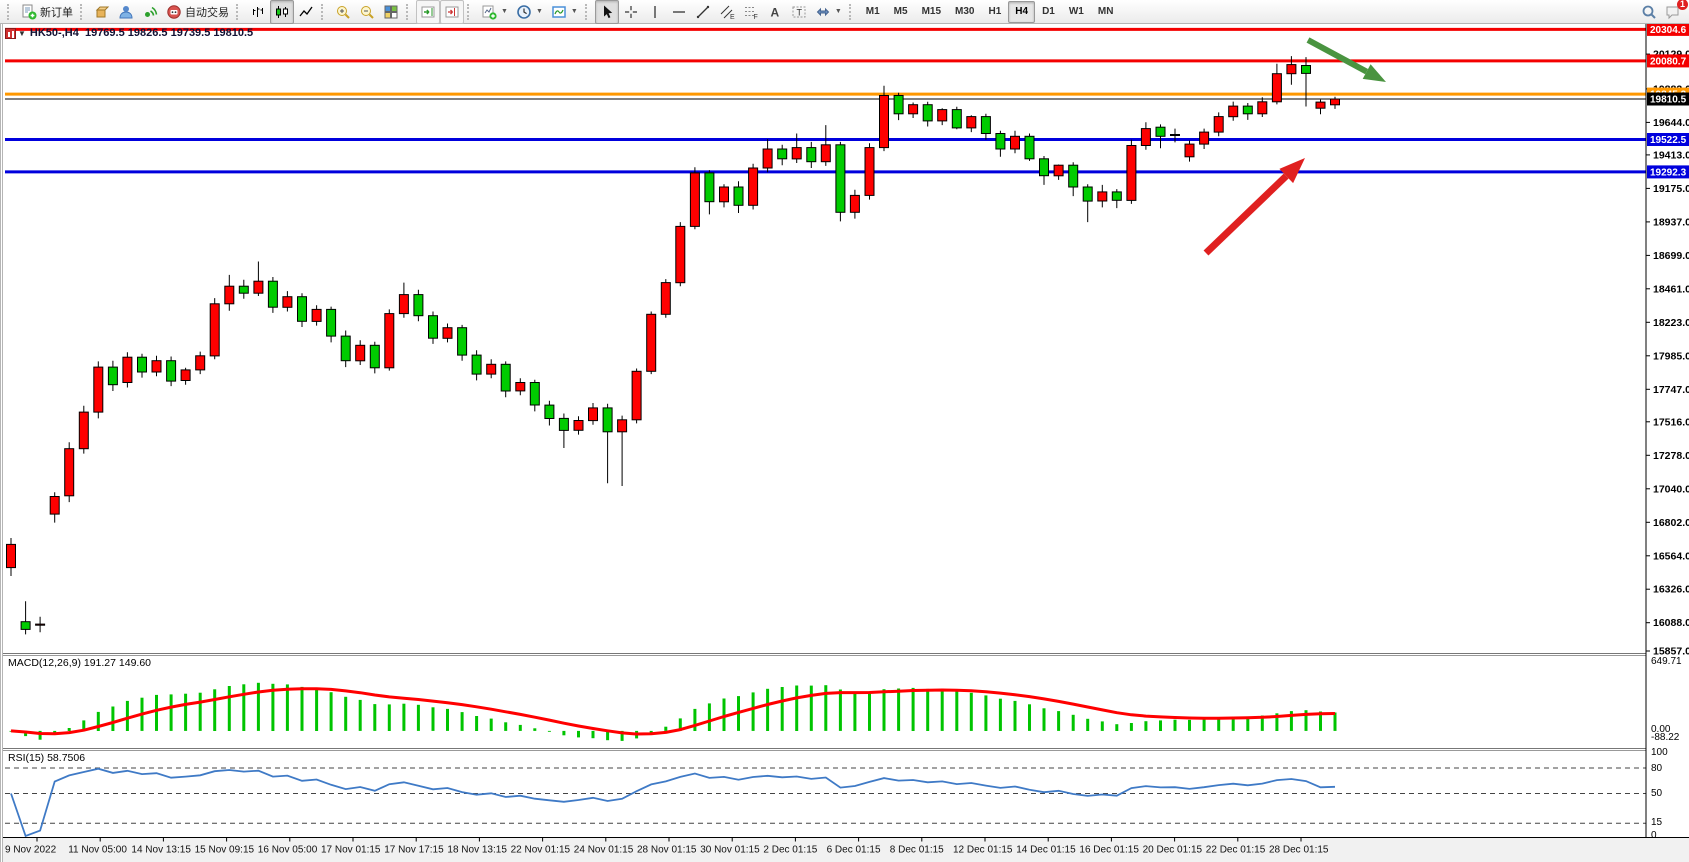 The width and height of the screenshot is (1689, 862). What do you see at coordinates (150, 12) in the screenshot?
I see `navigator-button` at bounding box center [150, 12].